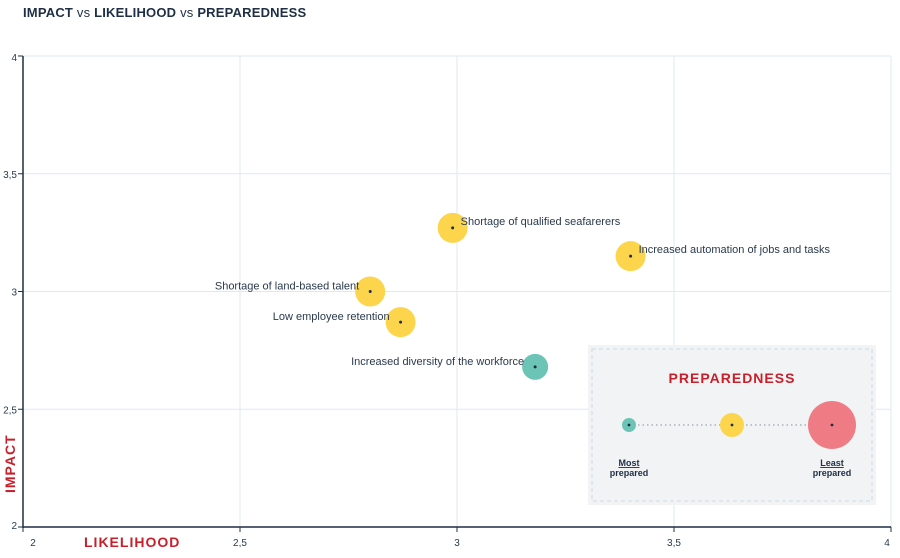  Describe the element at coordinates (33, 543) in the screenshot. I see `x-tick-label-0: 2` at that location.